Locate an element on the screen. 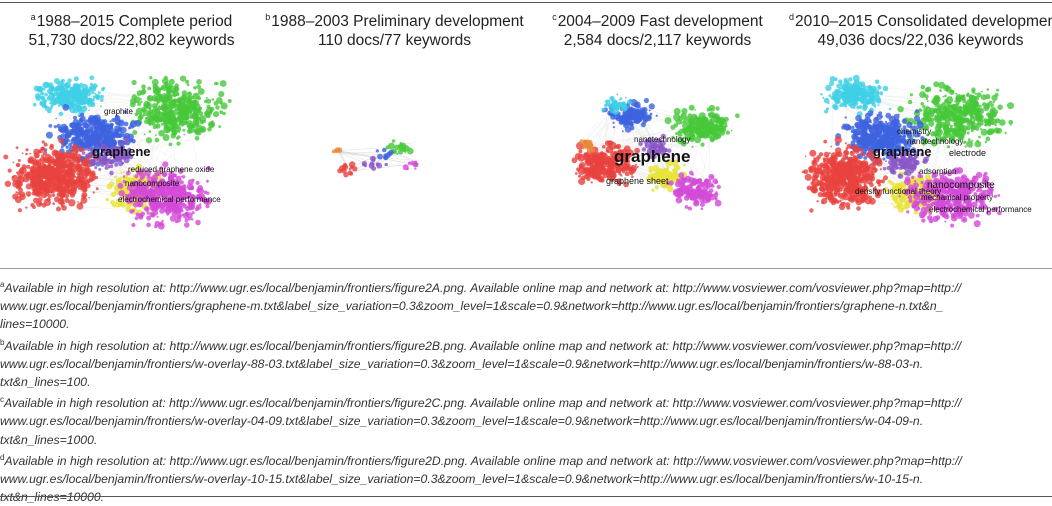  map-keyword-label: chemistry is located at coordinates (914, 131).